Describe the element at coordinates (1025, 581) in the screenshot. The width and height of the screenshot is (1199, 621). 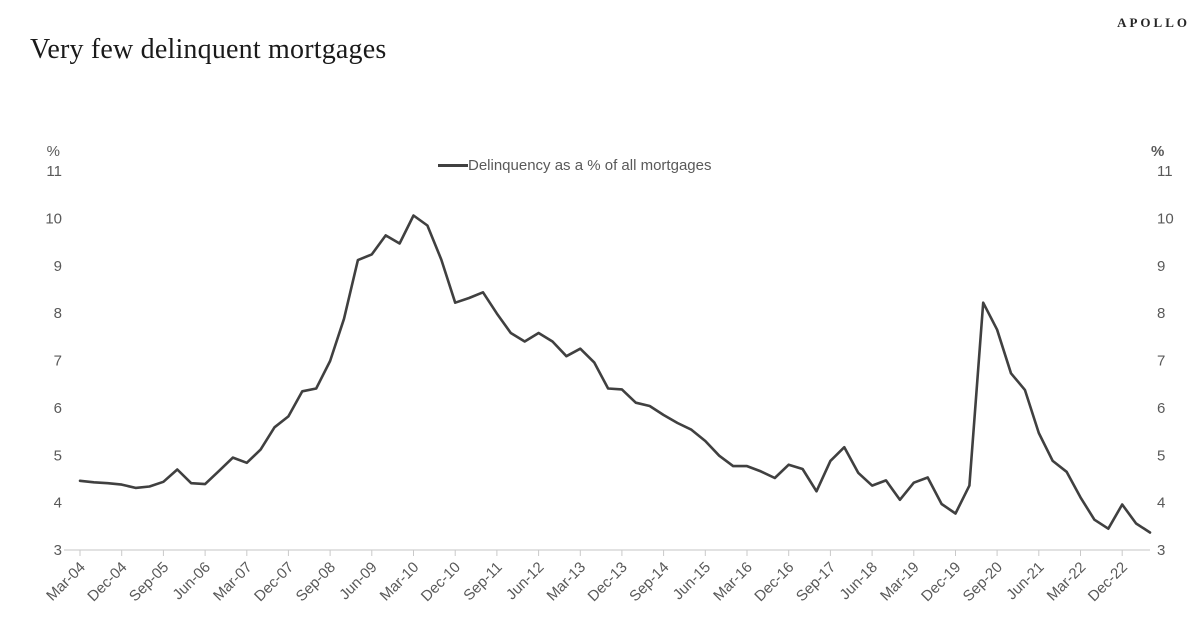
I see `x-axis-tick-label: Jun-21` at that location.